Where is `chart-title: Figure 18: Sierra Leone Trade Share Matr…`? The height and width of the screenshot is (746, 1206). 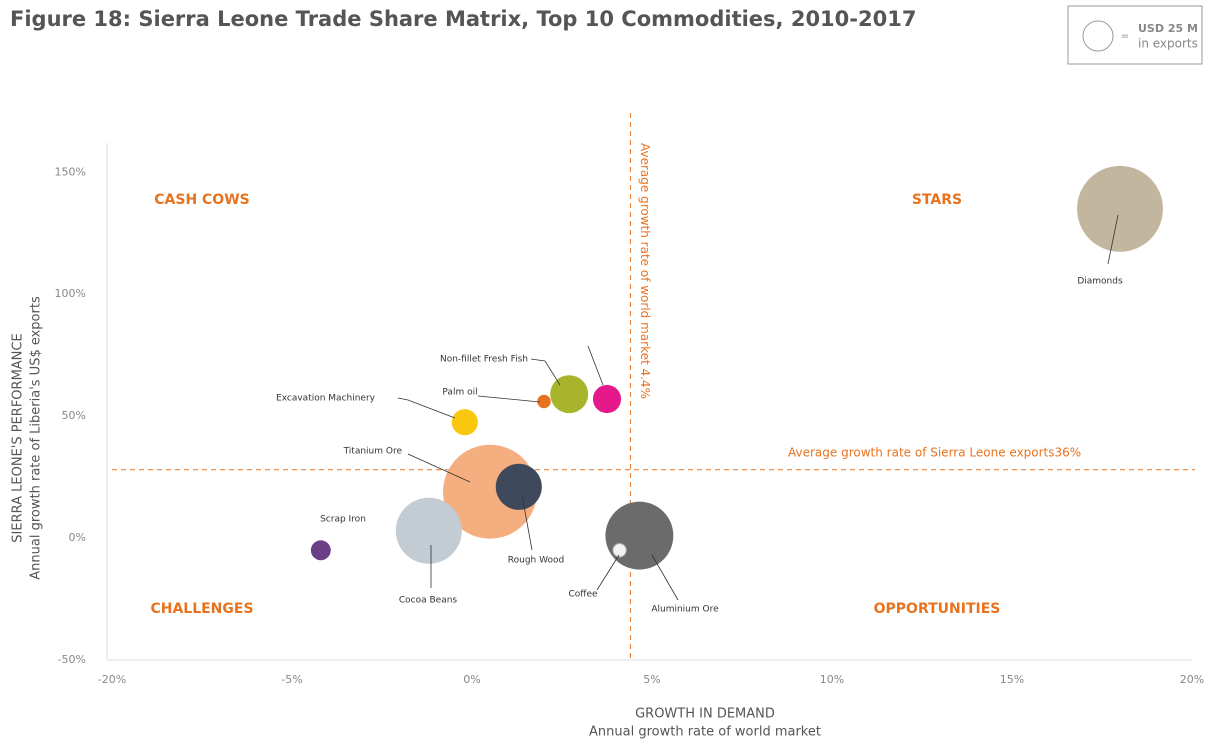 chart-title: Figure 18: Sierra Leone Trade Share Matr… is located at coordinates (463, 19).